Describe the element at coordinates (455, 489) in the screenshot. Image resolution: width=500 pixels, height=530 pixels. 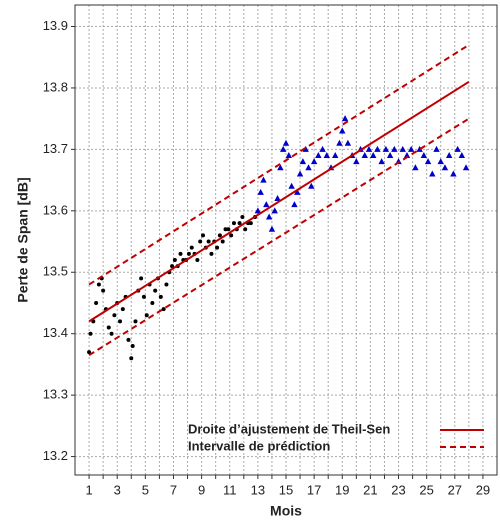
I see `x-tick-label: 27` at that location.